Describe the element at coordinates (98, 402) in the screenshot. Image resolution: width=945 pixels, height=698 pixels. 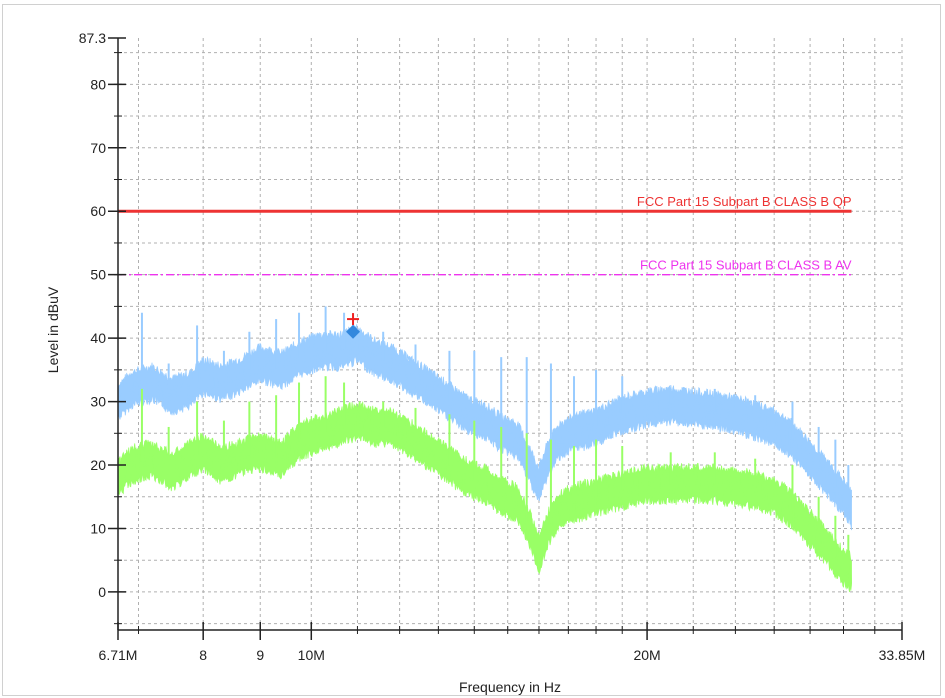
I see `y-tick-label: 30` at that location.